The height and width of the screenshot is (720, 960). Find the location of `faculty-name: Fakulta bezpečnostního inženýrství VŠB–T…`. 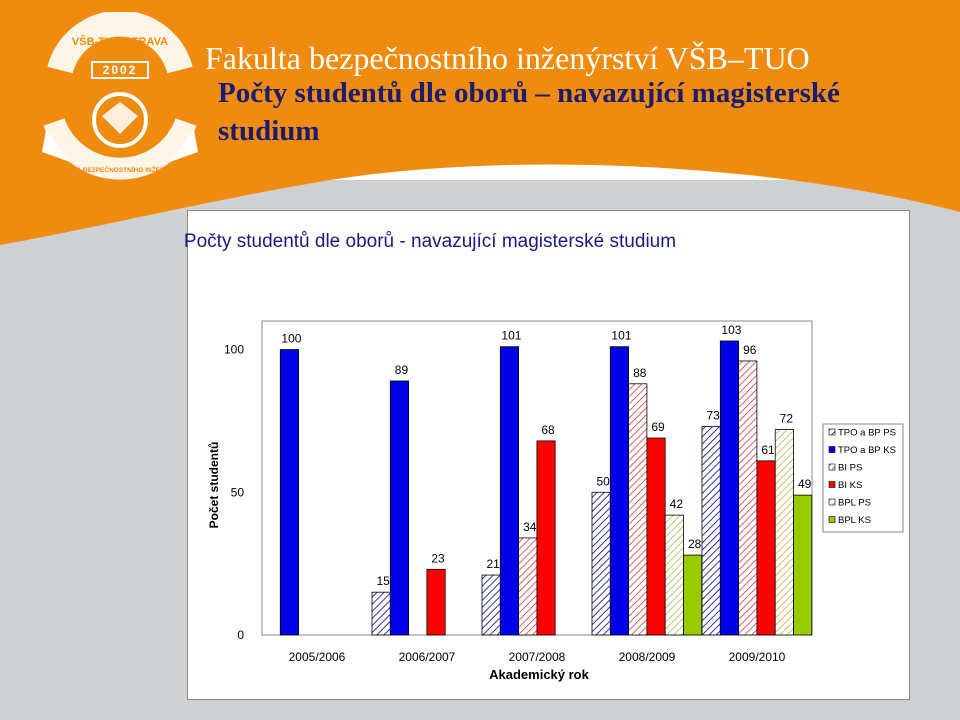

faculty-name: Fakulta bezpečnostního inženýrství VŠB–T… is located at coordinates (507, 58).